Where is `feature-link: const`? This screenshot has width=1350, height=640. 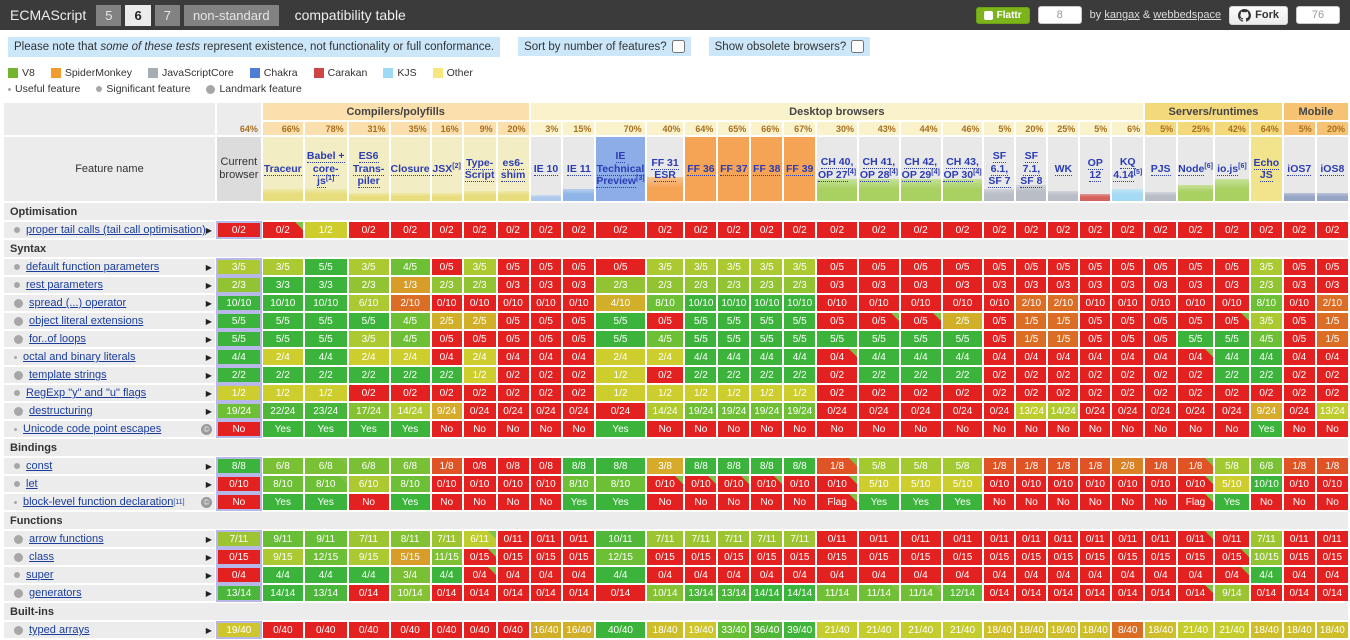 feature-link: const is located at coordinates (39, 466).